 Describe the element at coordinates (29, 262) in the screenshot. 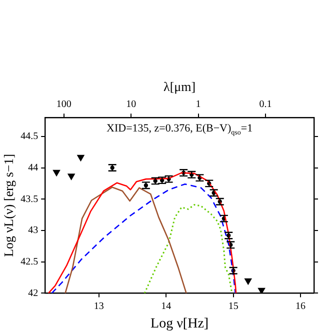

I see `y-tick-label: 42.5` at that location.